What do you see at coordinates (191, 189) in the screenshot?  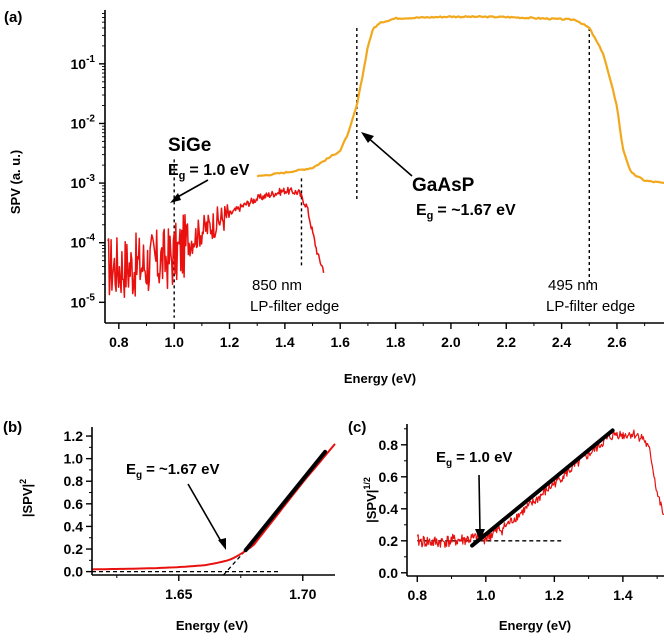 I see `sige-arrow` at bounding box center [191, 189].